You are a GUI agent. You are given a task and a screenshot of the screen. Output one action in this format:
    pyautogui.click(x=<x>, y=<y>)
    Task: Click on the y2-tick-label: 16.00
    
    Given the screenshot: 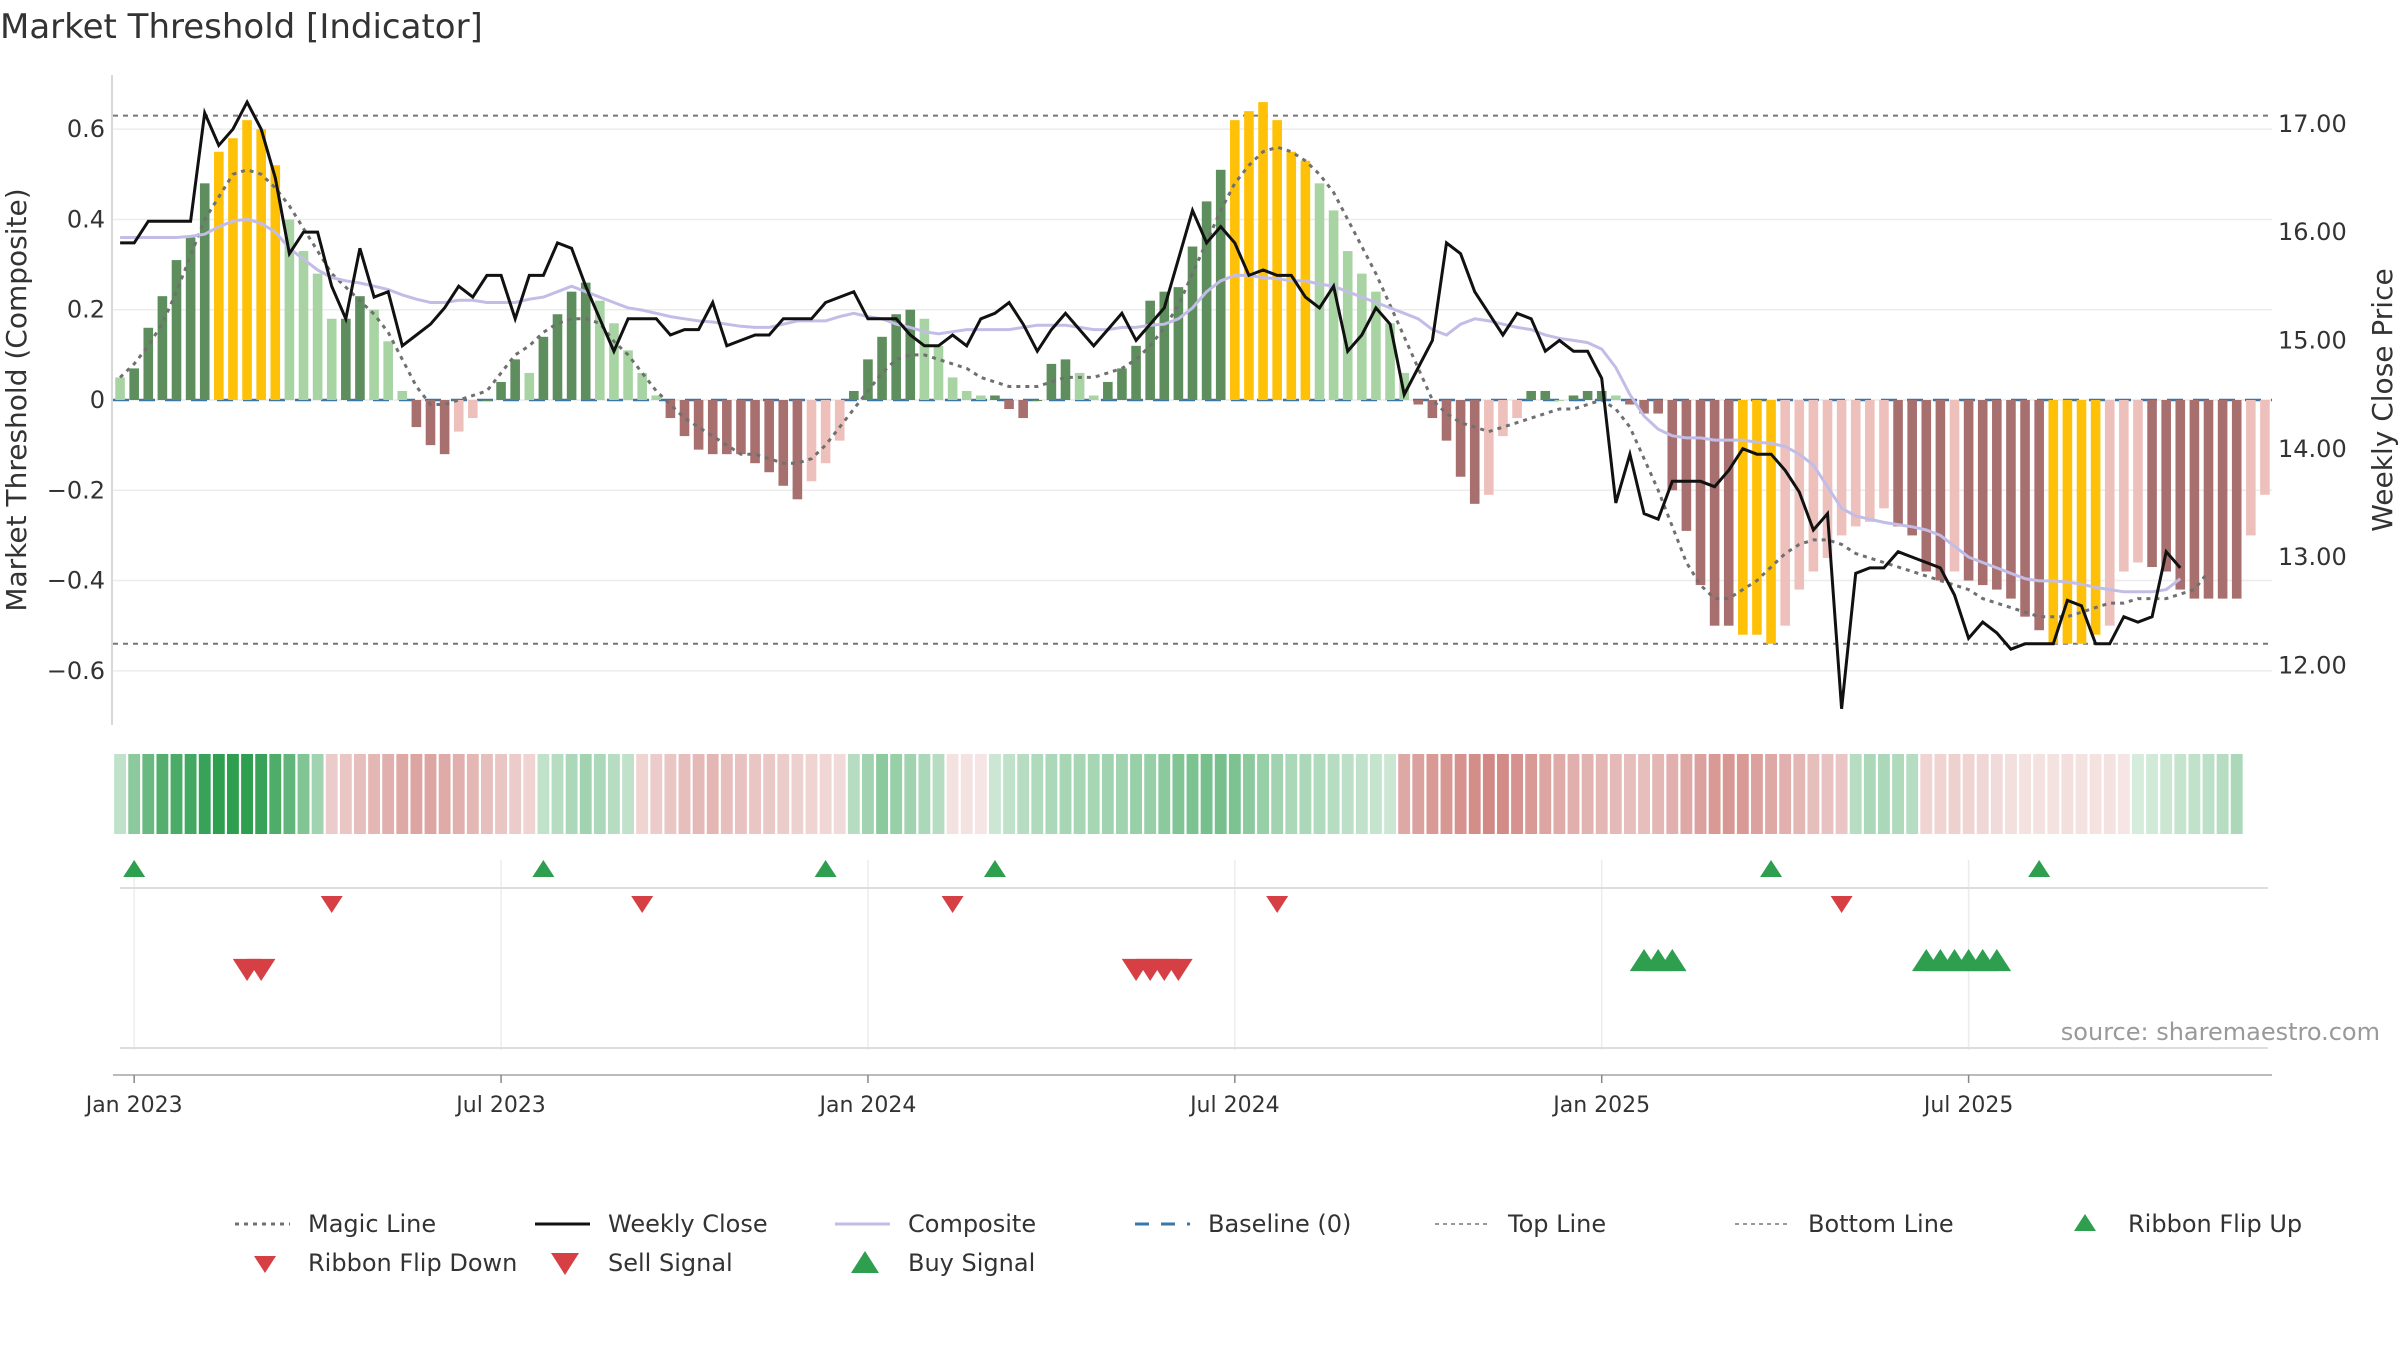 What is the action you would take?
    pyautogui.click(x=2312, y=232)
    